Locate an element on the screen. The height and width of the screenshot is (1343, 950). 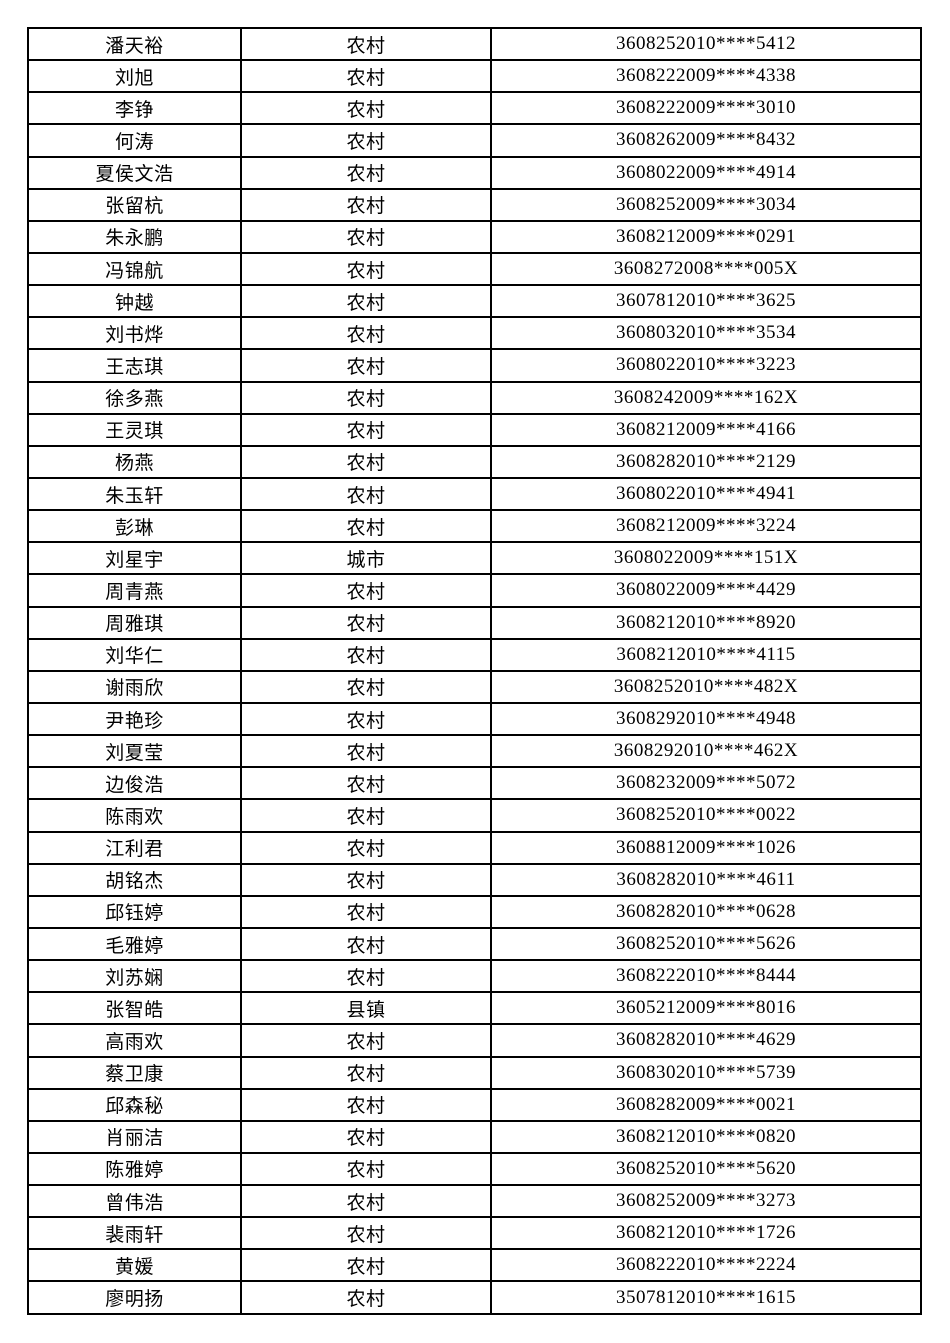
id-number-cell: 3608022009****4914 is located at coordinates (706, 172).